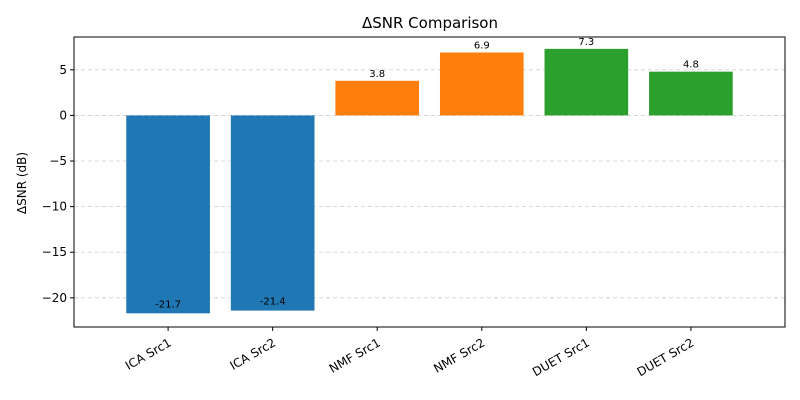  Describe the element at coordinates (252, 353) in the screenshot. I see `x-tick-label: ICA Src2` at that location.